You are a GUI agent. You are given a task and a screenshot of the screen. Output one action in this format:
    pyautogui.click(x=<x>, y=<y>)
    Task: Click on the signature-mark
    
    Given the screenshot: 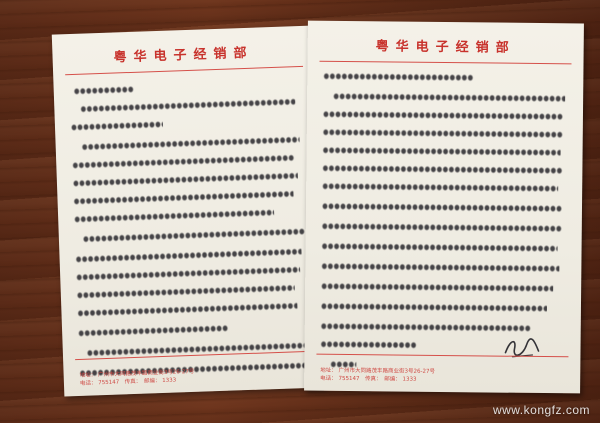 What is the action you would take?
    pyautogui.click(x=522, y=348)
    